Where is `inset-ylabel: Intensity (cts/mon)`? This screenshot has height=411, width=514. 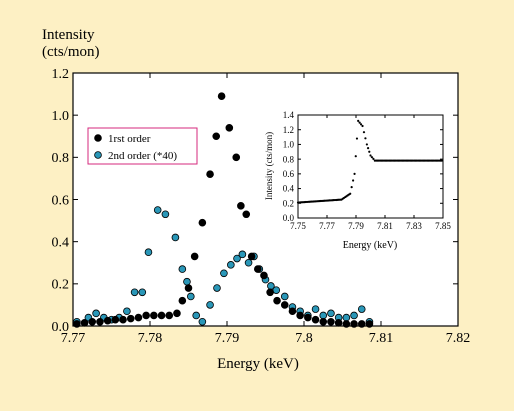 inset-ylabel: Intensity (cts/mon) is located at coordinates (269, 166).